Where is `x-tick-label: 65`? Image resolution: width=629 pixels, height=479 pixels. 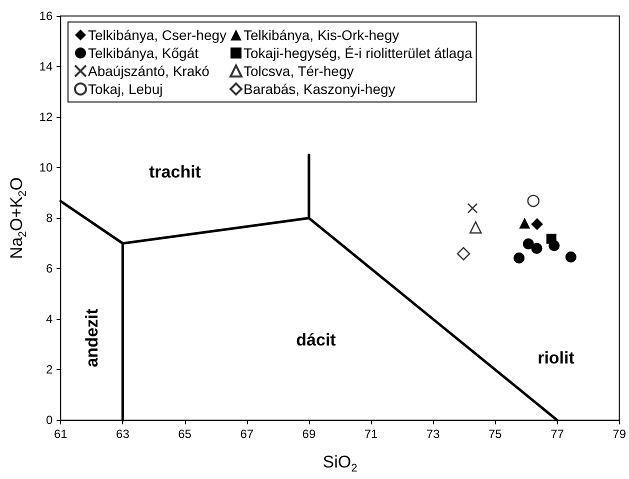
x-tick-label: 65 is located at coordinates (185, 434).